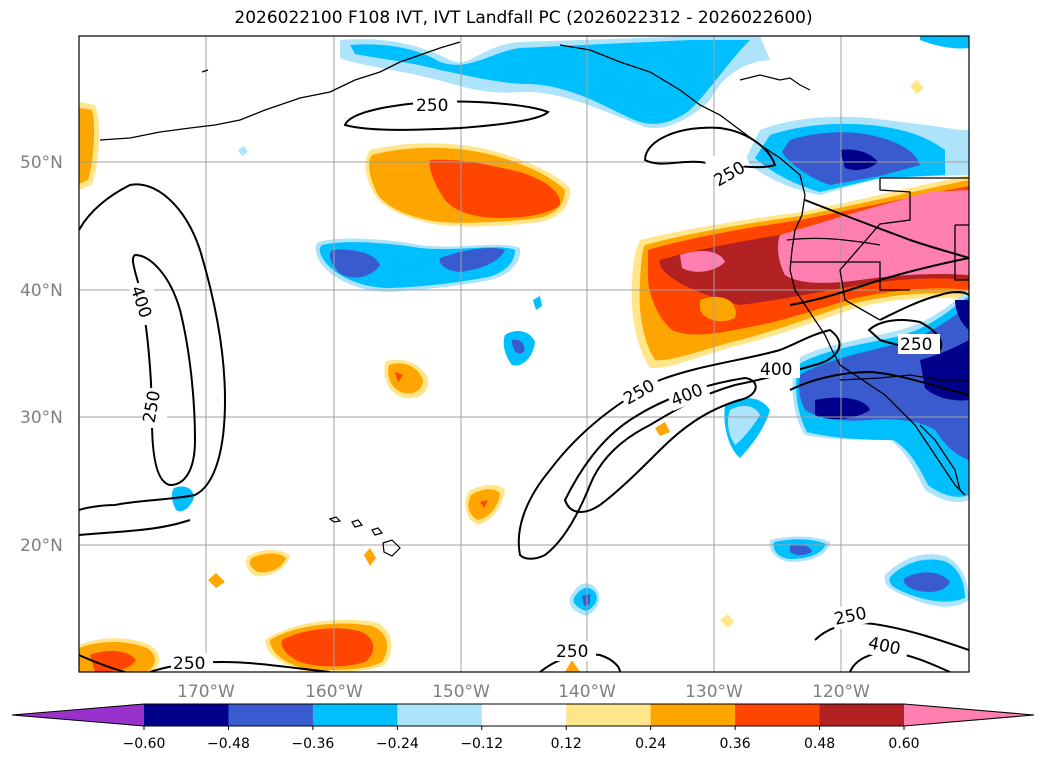 This screenshot has width=1047, height=765. I want to click on colorbar-tick-label: 0.48, so click(819, 744).